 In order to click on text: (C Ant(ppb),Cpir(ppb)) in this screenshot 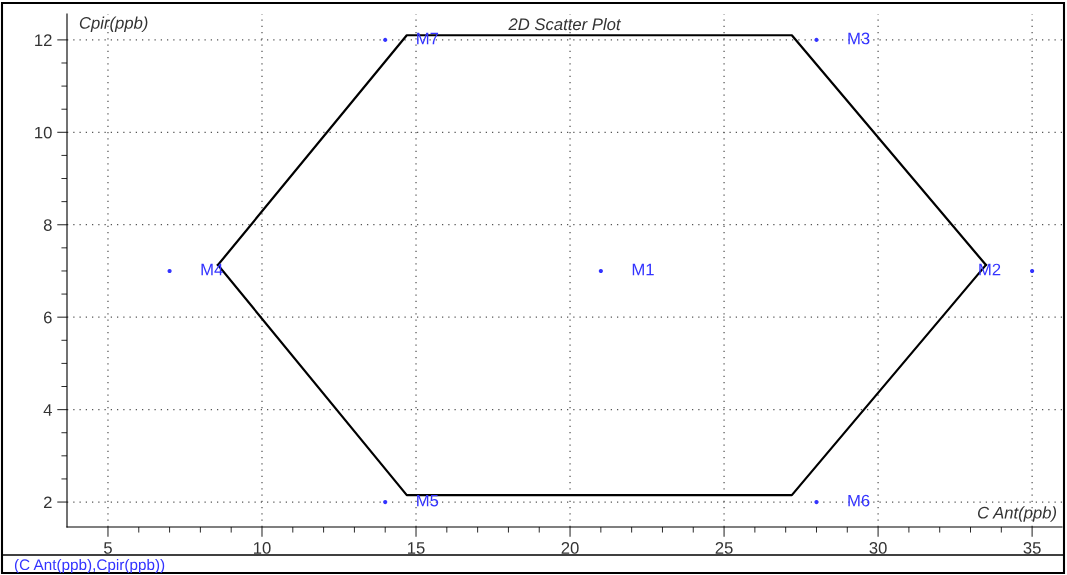, I will do `click(89, 566)`.